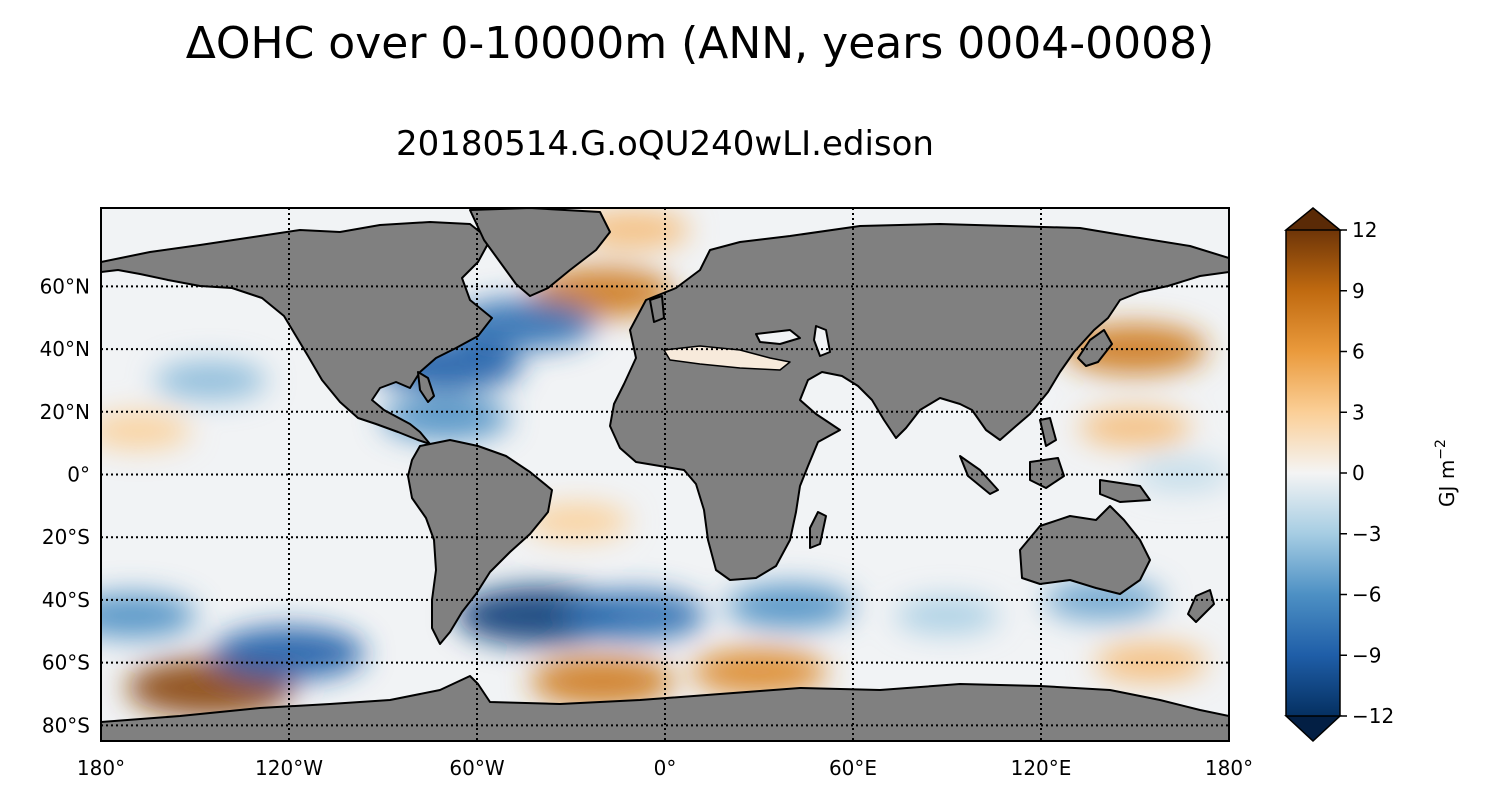  I want to click on lon-tick-label: 0°, so click(665, 768).